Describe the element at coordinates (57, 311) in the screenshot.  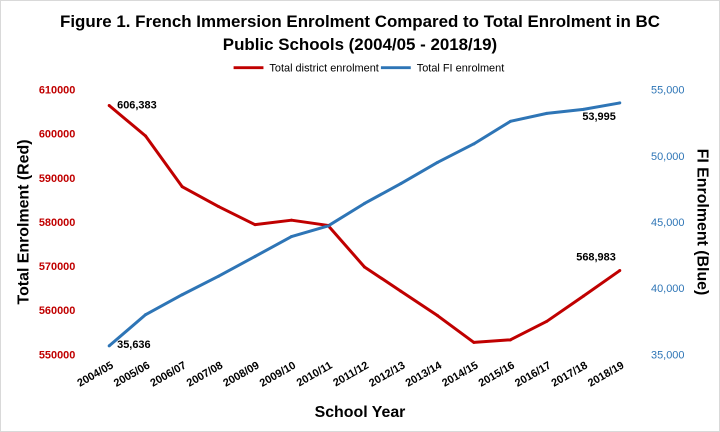
I see `left-tick-label: 560000` at that location.